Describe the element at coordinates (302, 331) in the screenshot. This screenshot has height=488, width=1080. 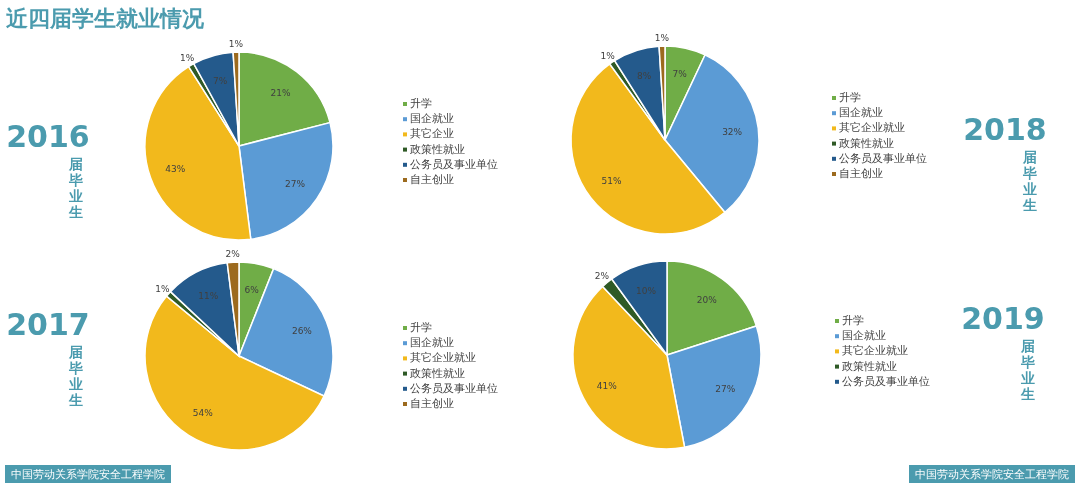
I see `data-label: 26%` at that location.